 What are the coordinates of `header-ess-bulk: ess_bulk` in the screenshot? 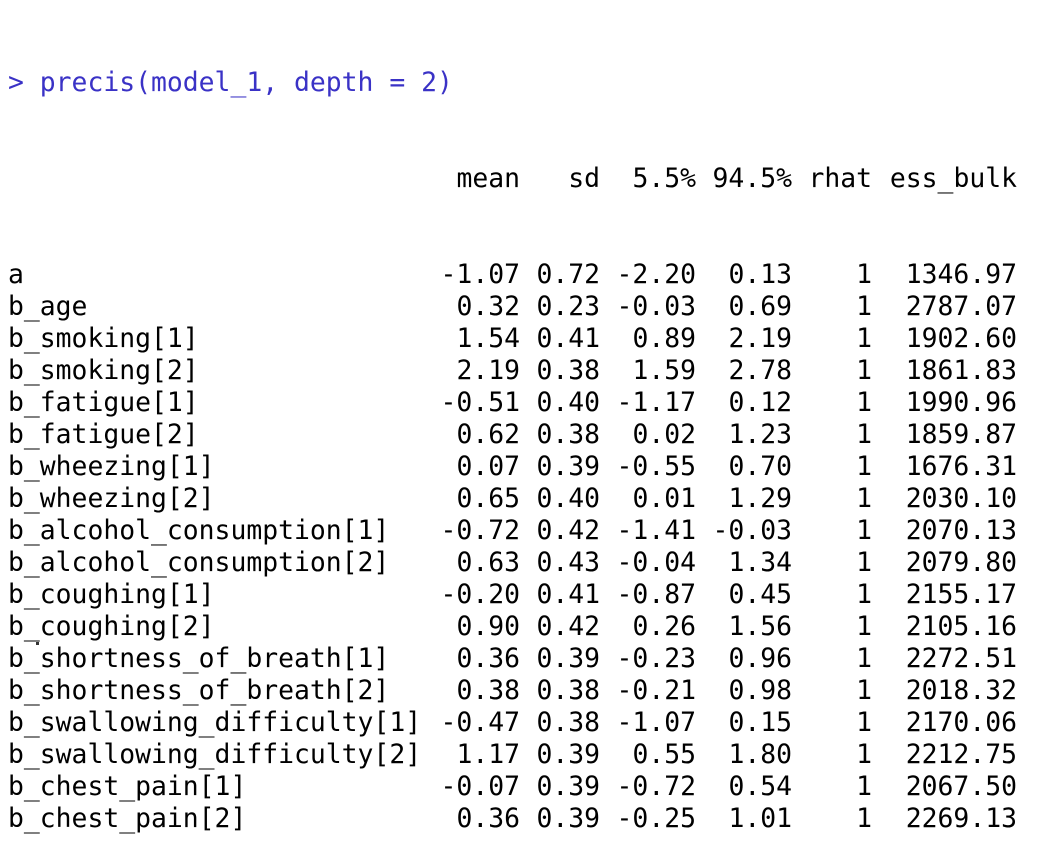 It's located at (953, 178).